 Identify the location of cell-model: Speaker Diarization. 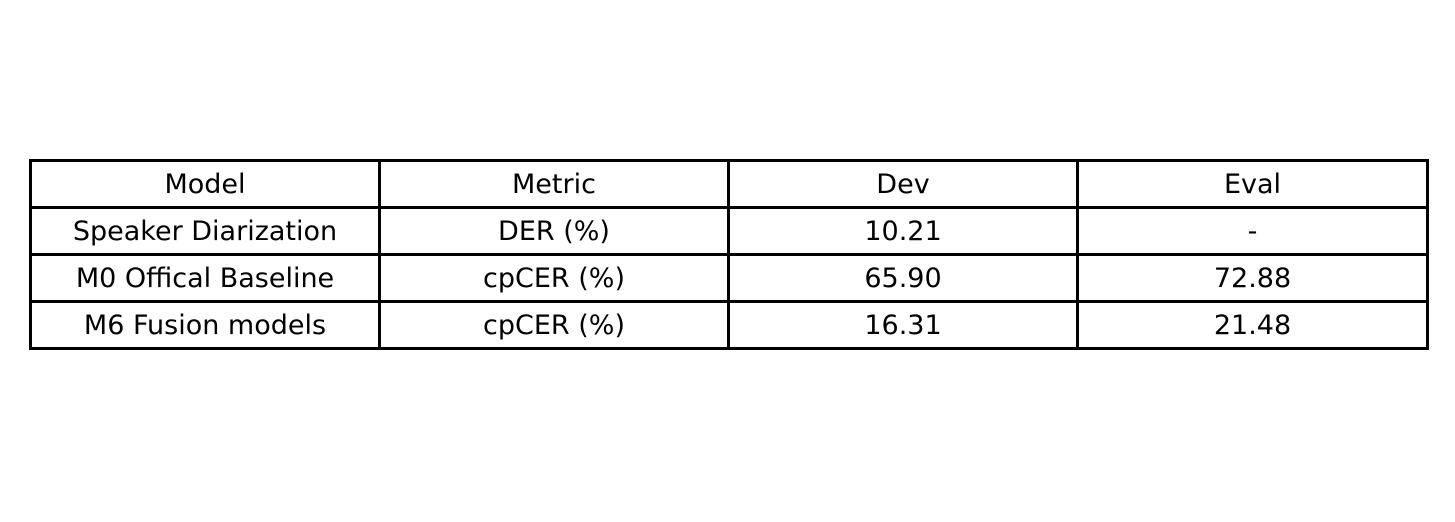
(205, 231).